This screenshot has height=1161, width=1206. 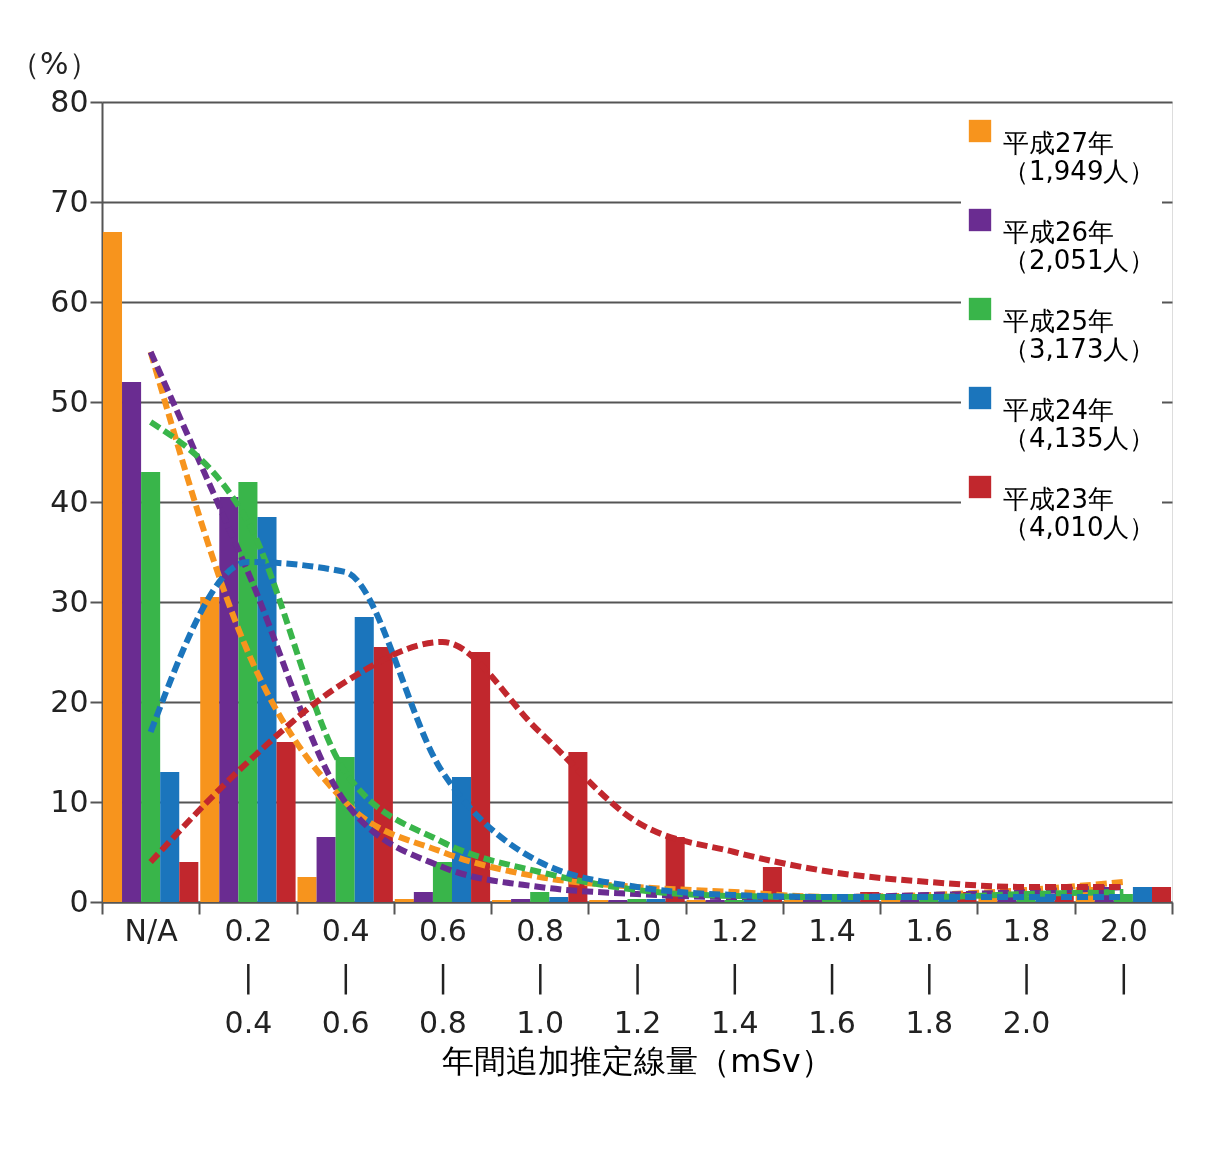 What do you see at coordinates (734, 976) in the screenshot?
I see `x-tick-label: 1.2 | 1.4` at bounding box center [734, 976].